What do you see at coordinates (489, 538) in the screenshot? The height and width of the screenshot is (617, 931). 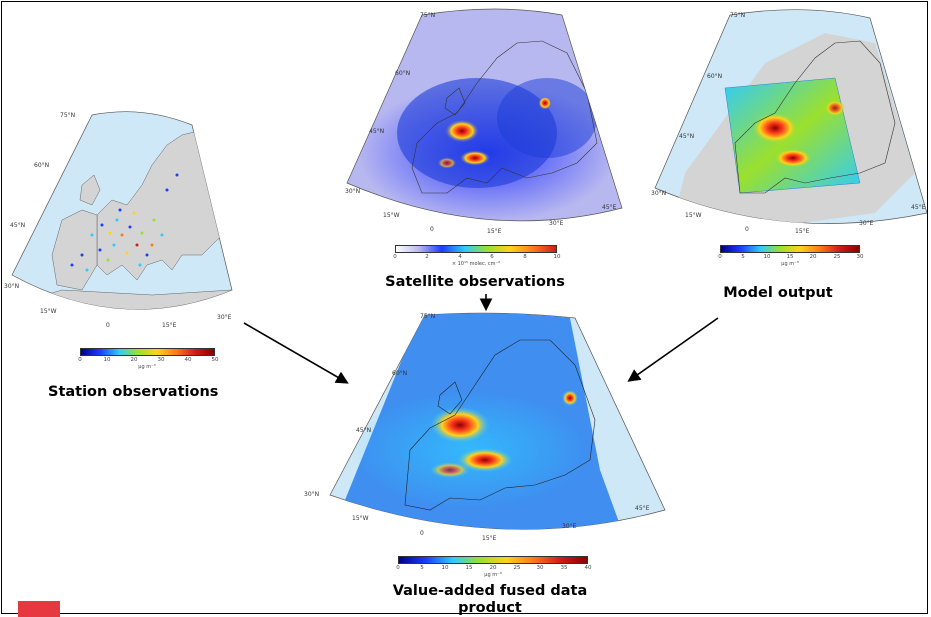 I see `fused-lon15e-label: 15°E` at bounding box center [489, 538].